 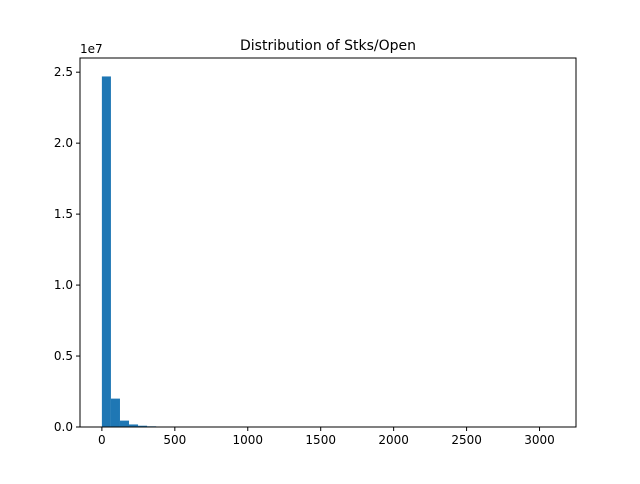 I want to click on x-tick-label: 1500, so click(x=320, y=440).